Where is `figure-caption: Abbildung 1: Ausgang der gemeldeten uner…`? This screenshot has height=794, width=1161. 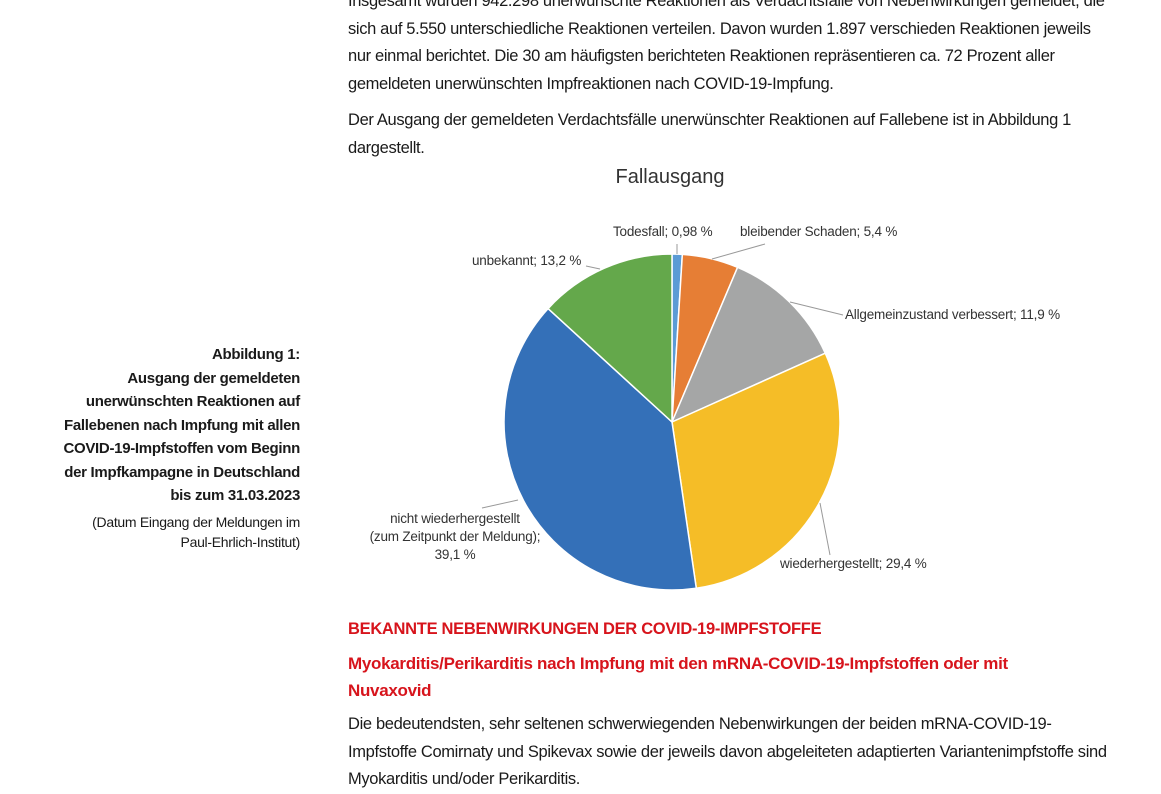 figure-caption: Abbildung 1: Ausgang der gemeldeten uner… is located at coordinates (180, 447).